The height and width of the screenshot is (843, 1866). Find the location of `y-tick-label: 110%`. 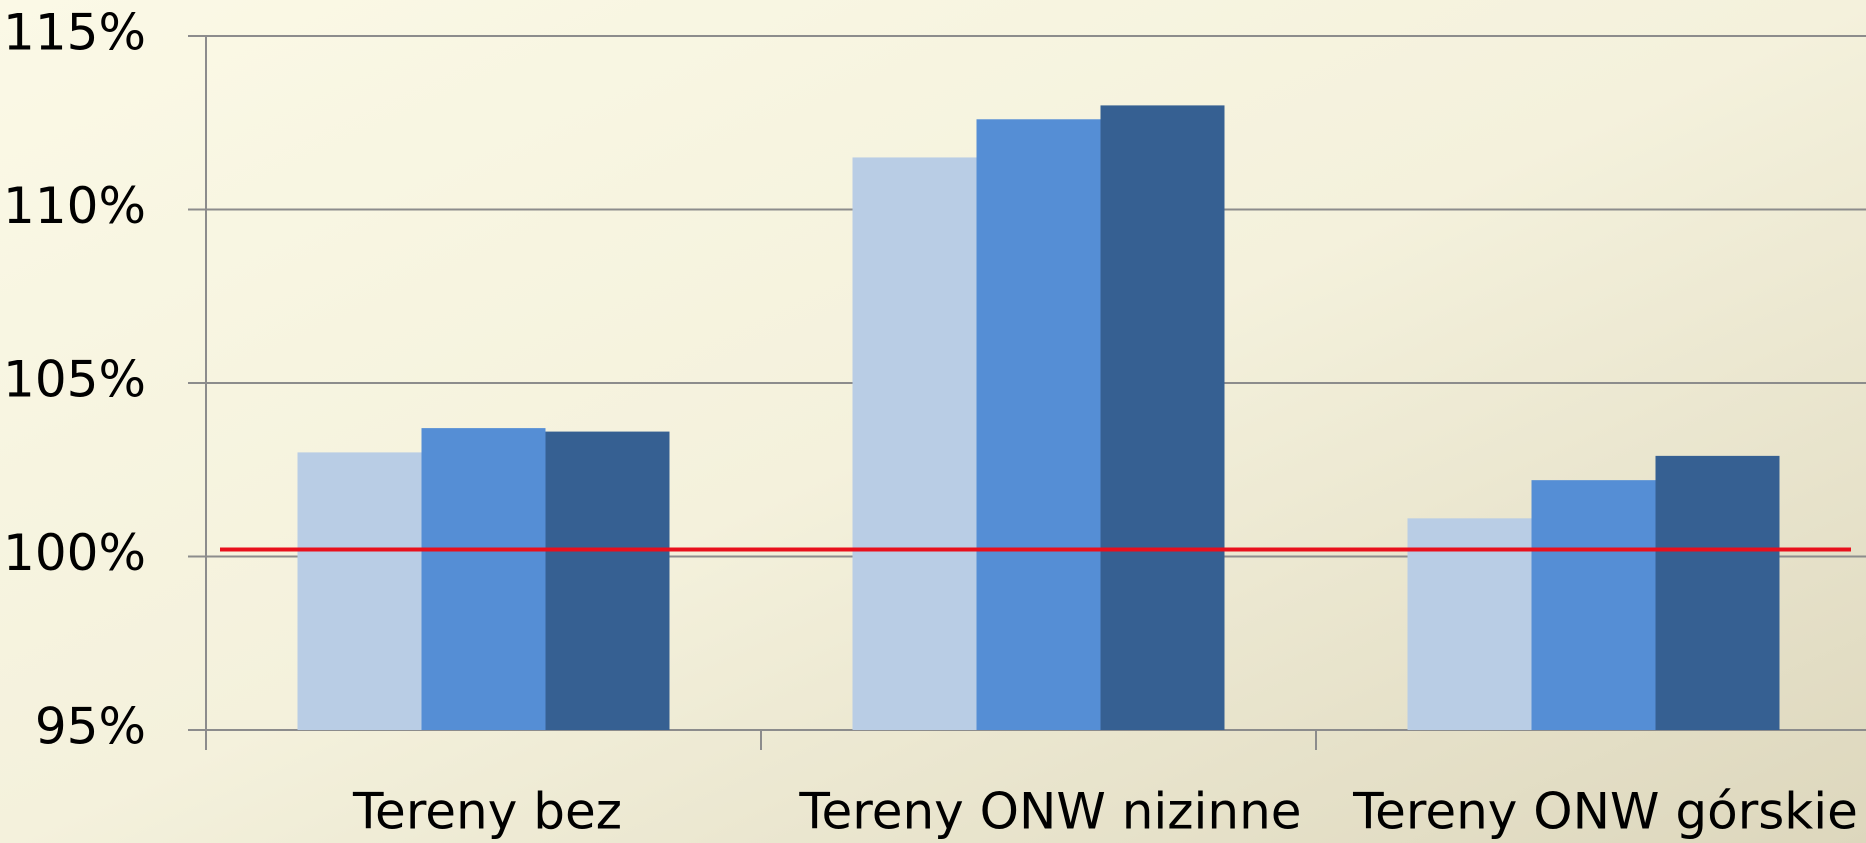

y-tick-label: 110% is located at coordinates (74, 206).